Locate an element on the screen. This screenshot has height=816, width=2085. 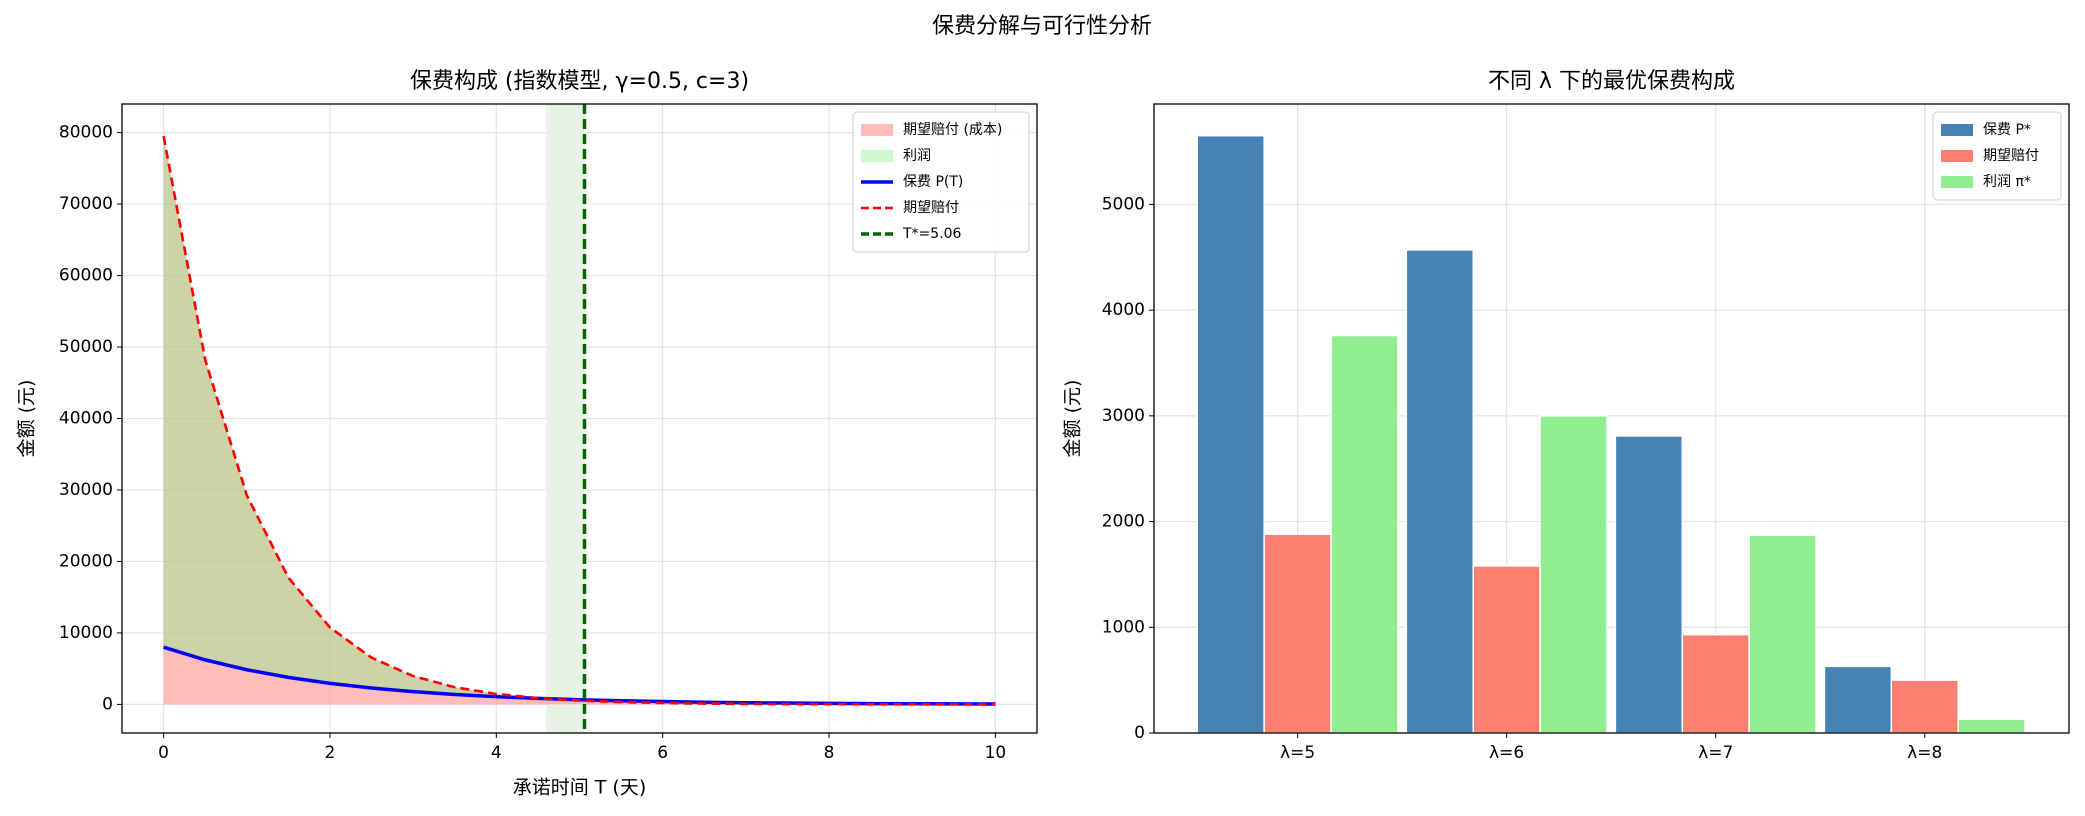
profit-area is located at coordinates (350, 417).